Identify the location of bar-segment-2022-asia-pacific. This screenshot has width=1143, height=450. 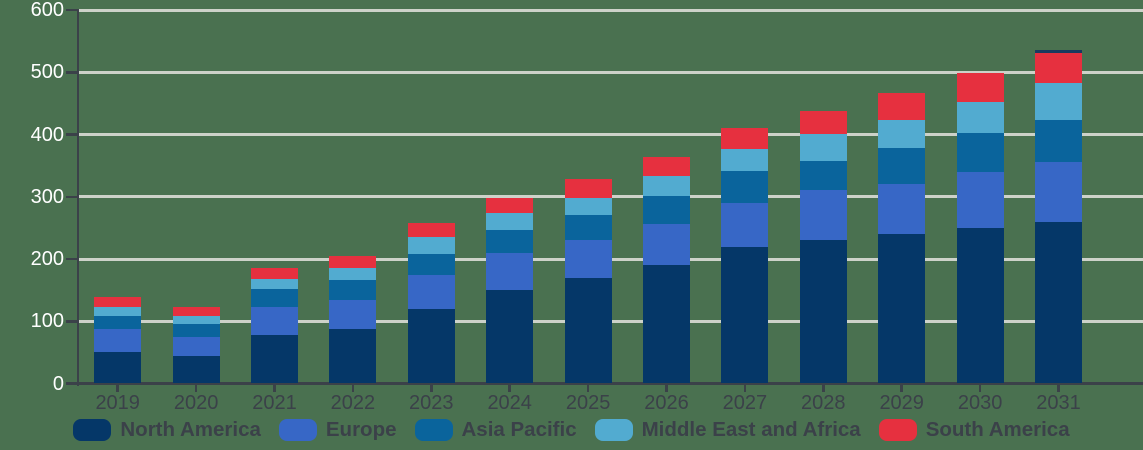
(353, 290).